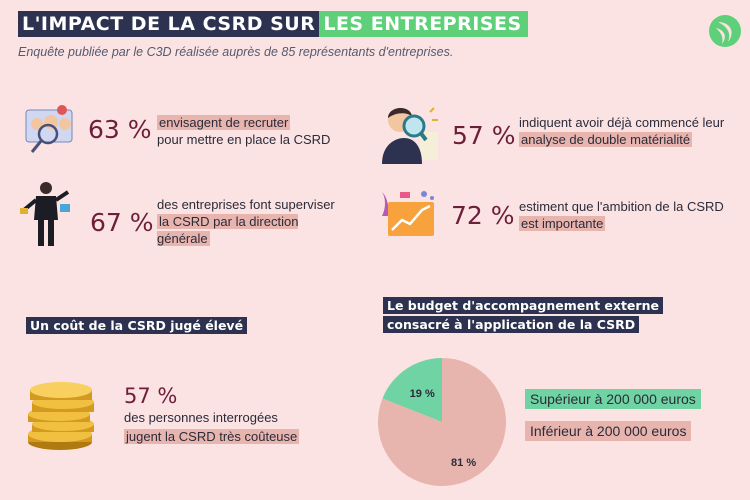 This screenshot has height=500, width=750. I want to click on cost-section-label: Un coût de la CSRD jugé élevé, so click(137, 325).